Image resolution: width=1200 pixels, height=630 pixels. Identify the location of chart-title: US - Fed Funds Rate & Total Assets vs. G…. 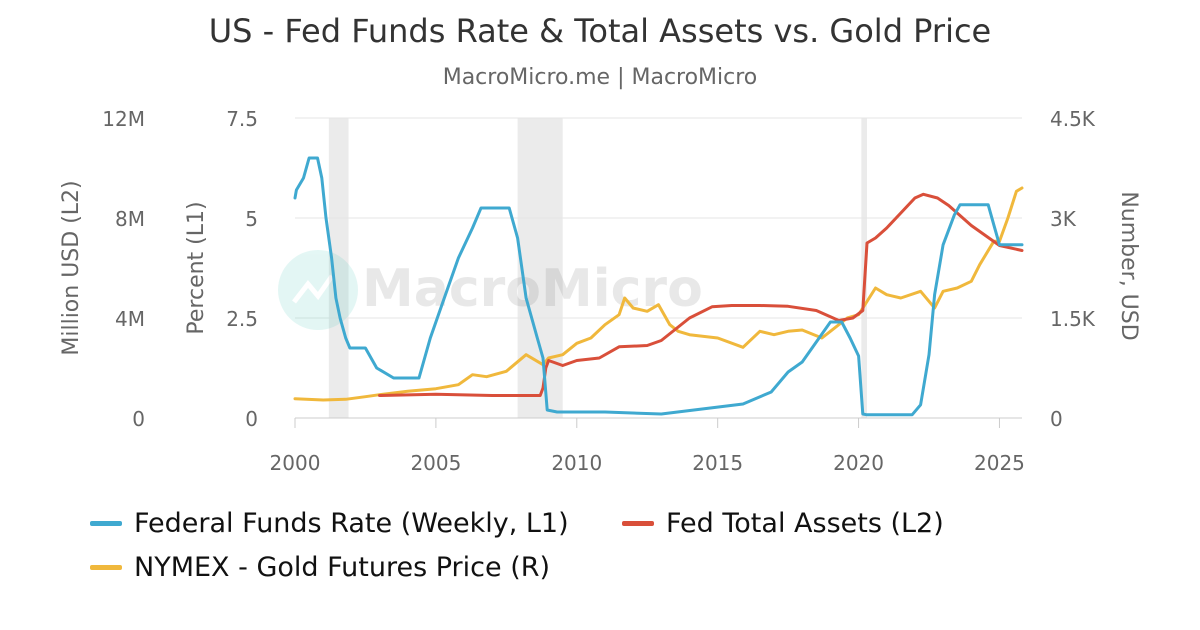
(600, 31).